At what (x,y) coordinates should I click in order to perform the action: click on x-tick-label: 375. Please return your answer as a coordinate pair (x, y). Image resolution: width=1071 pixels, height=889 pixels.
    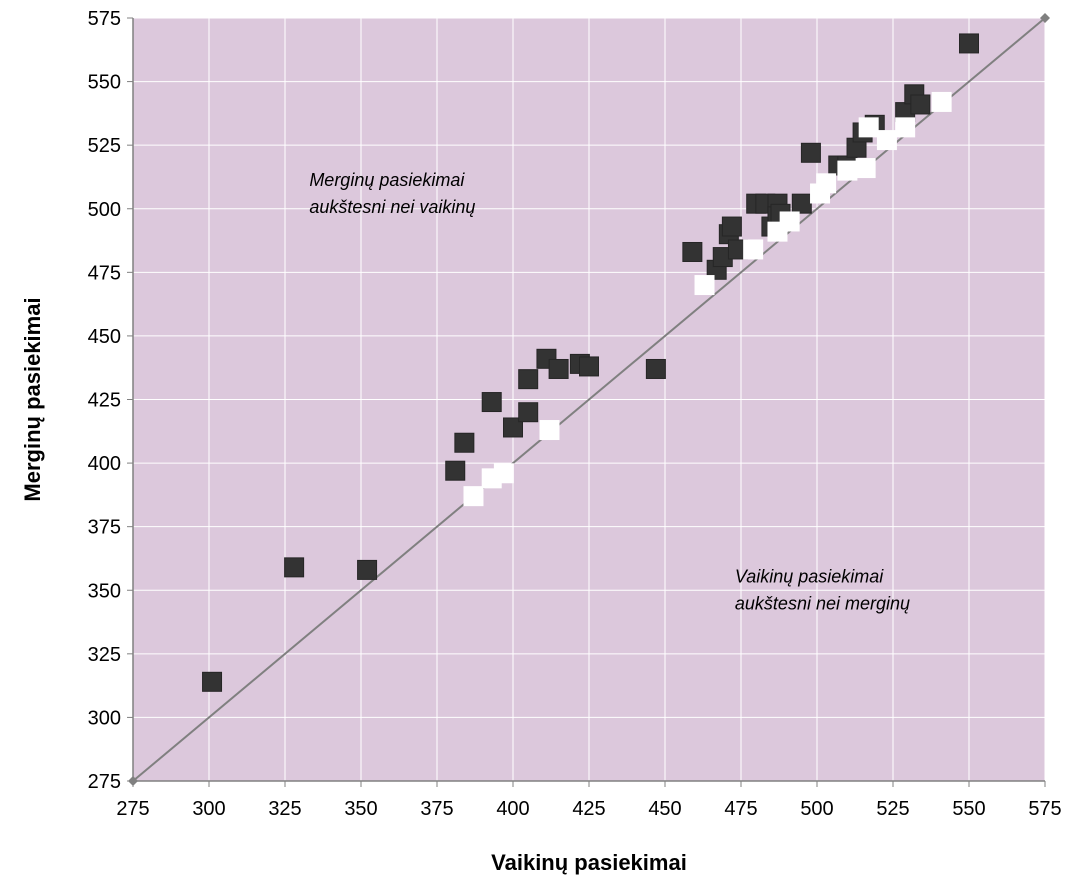
    Looking at the image, I should click on (436, 809).